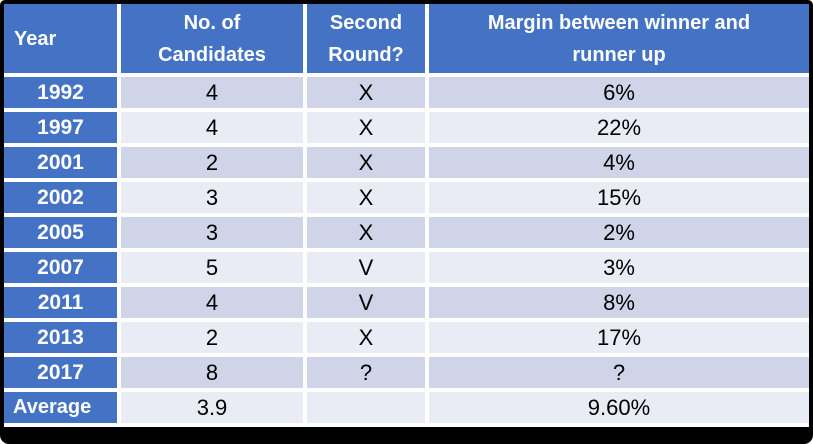 The width and height of the screenshot is (813, 444). I want to click on margin-cell: 3%, so click(619, 269).